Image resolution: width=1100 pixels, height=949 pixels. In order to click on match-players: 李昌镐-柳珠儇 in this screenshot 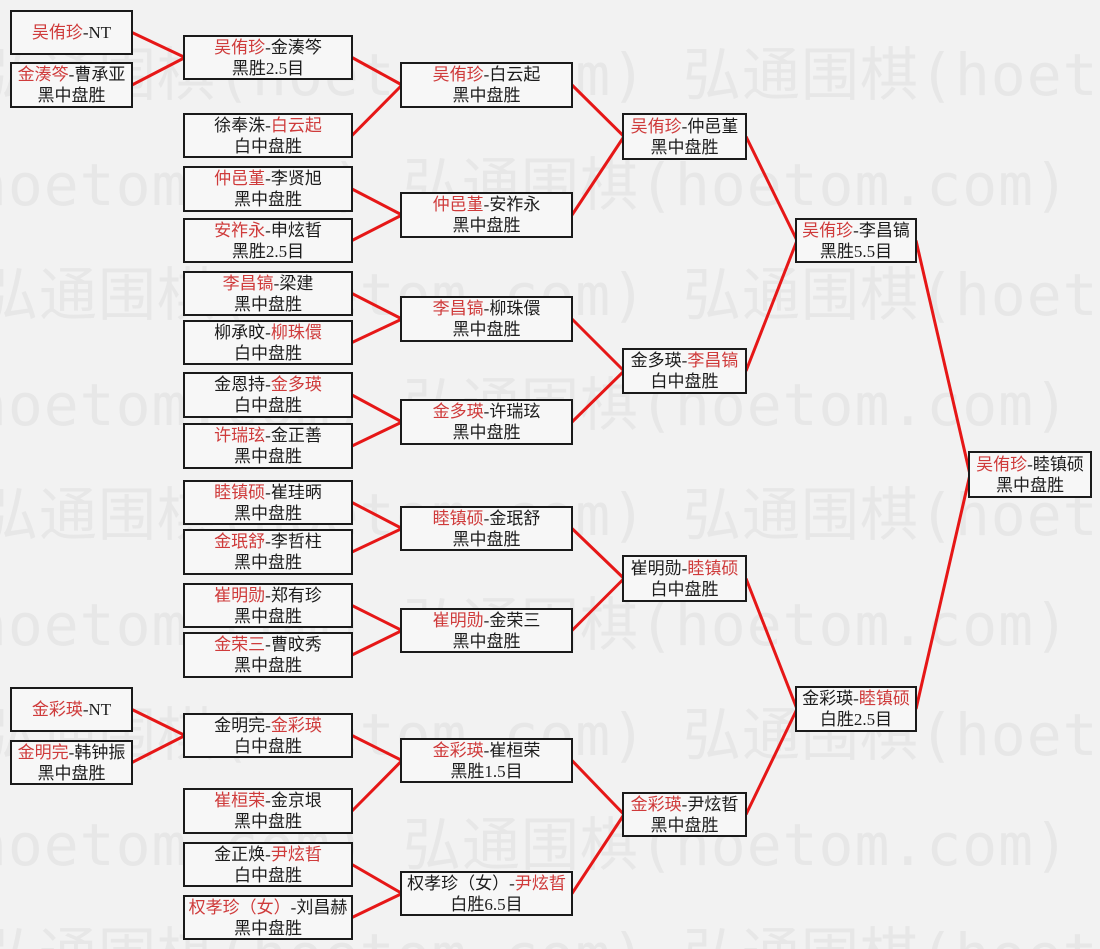, I will do `click(487, 308)`.